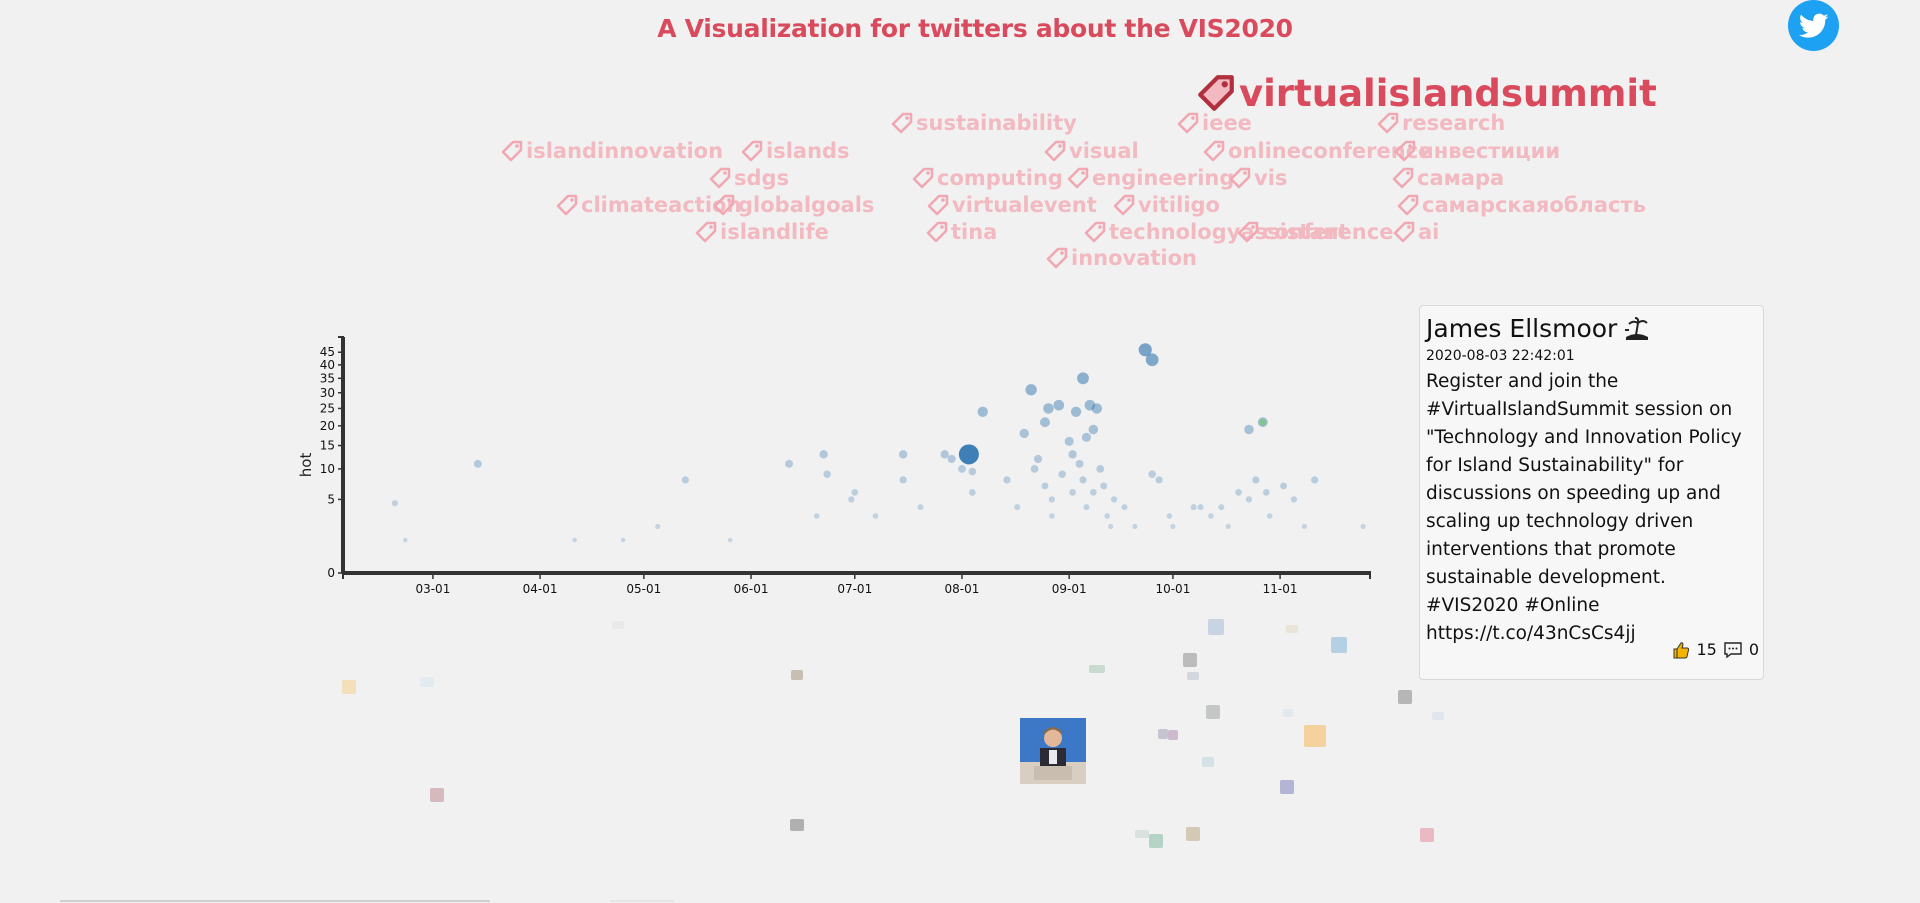 This screenshot has width=1920, height=903. I want to click on like-count: 15, so click(1706, 649).